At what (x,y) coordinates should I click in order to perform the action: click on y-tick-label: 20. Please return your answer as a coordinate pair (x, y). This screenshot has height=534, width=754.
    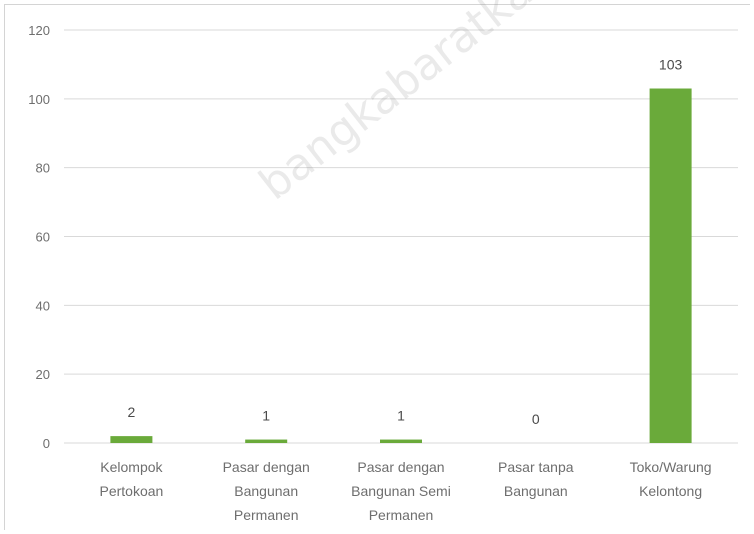
    Looking at the image, I should click on (43, 374).